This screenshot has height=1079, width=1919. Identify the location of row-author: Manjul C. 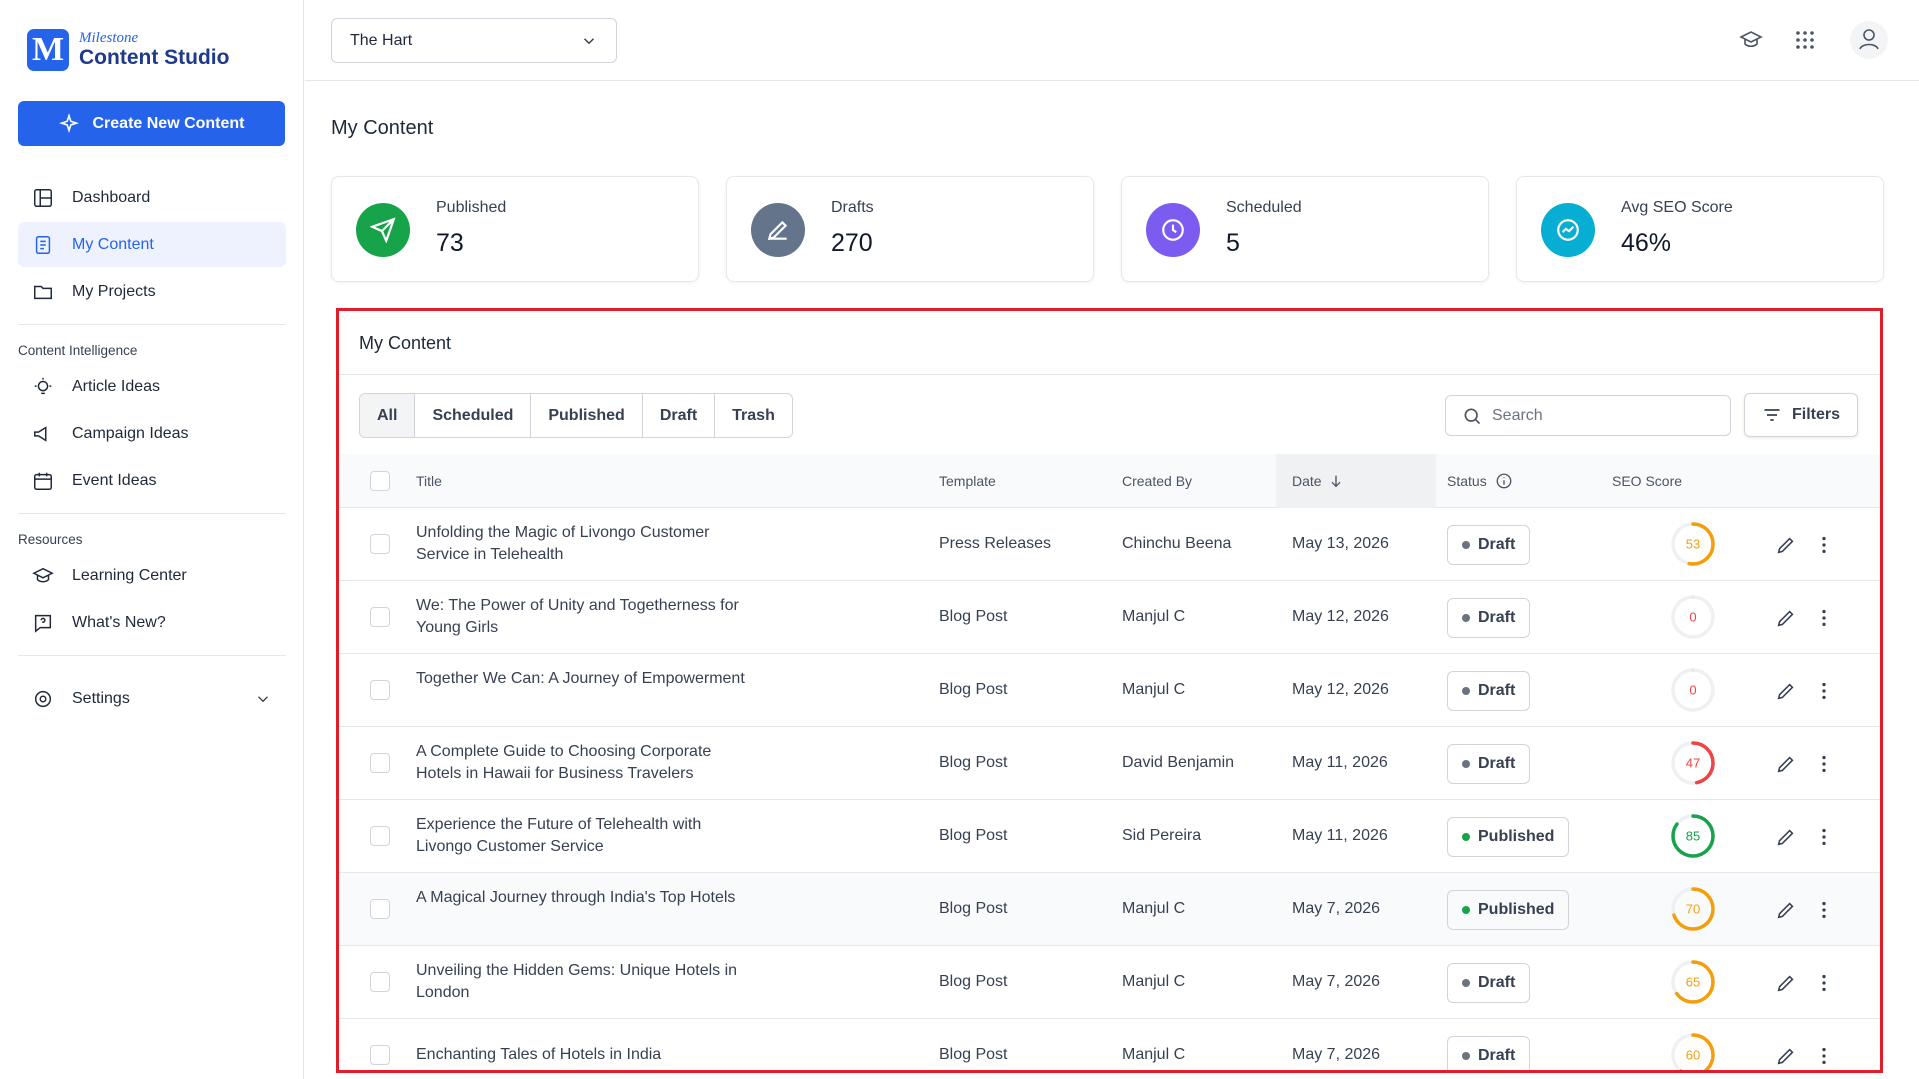
(1154, 616).